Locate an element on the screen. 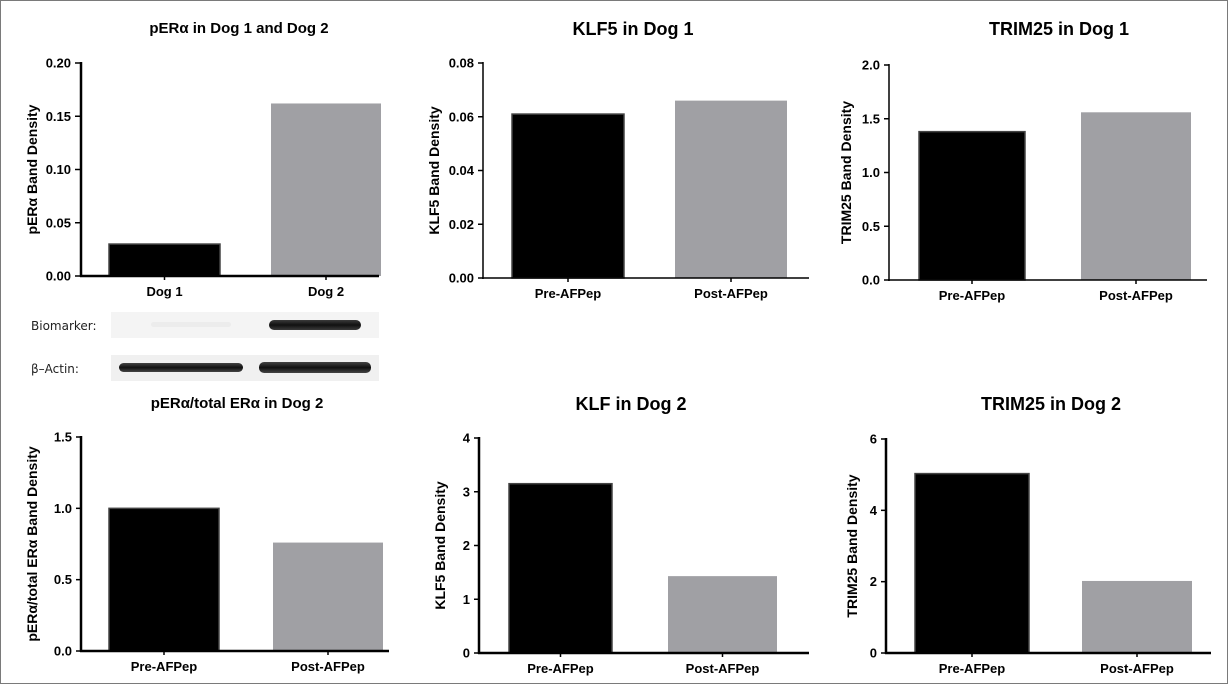 The image size is (1228, 685). chart-title: TRIM25 in Dog 1 is located at coordinates (1059, 29).